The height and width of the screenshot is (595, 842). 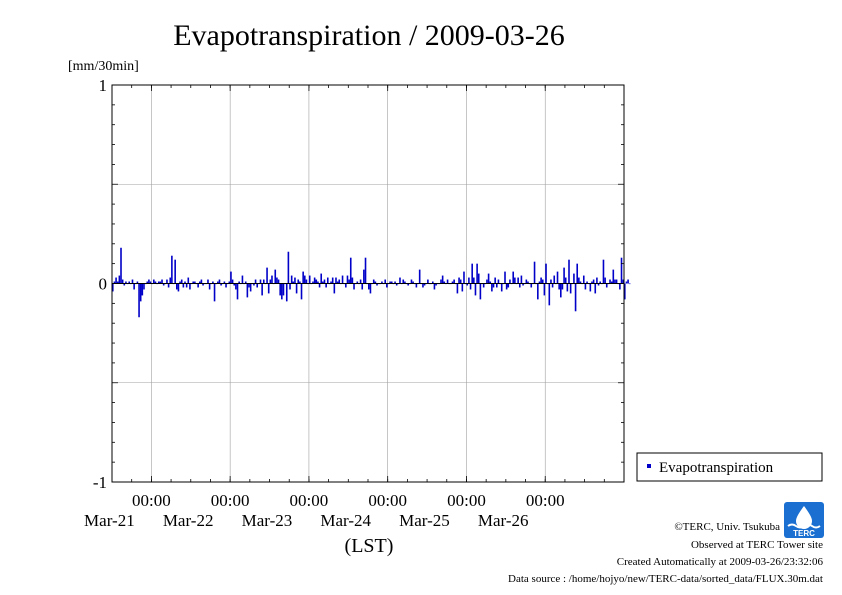 What do you see at coordinates (103, 66) in the screenshot?
I see `y-axis-unit-label: [mm/30min]` at bounding box center [103, 66].